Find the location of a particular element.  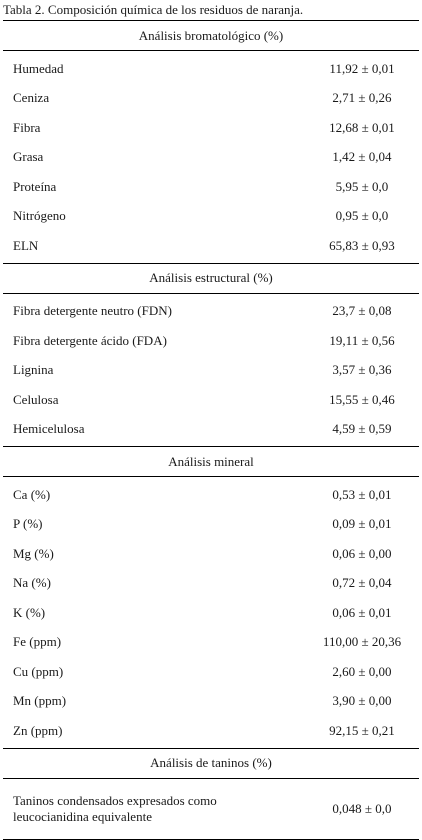

table-row: Na (%) 0,72 ± 0,04 is located at coordinates (211, 584).